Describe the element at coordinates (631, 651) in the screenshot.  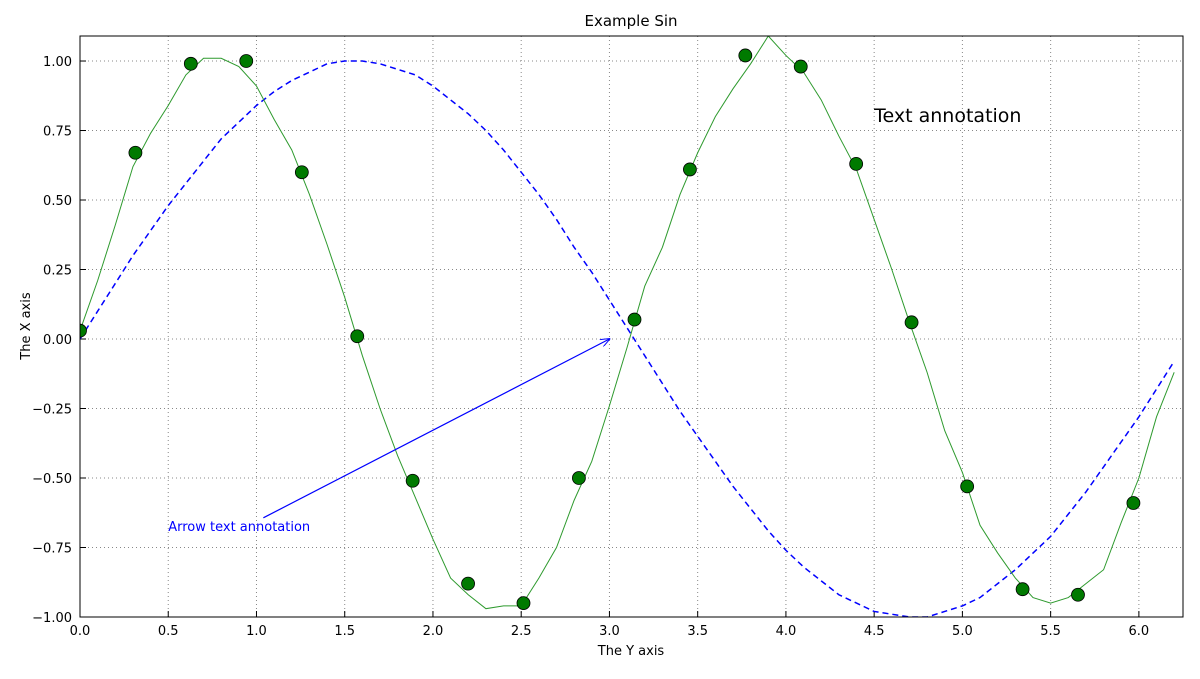
I see `x-axis-label: The Y axis` at that location.